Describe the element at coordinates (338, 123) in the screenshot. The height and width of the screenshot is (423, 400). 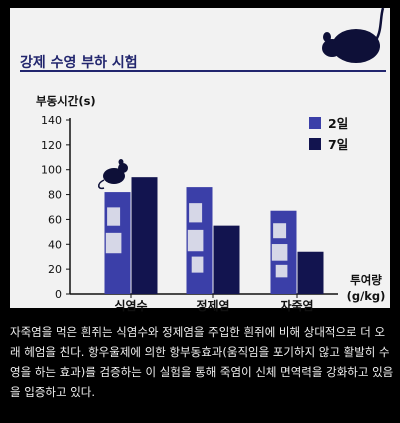
I see `legend-label-2day: 2일` at that location.